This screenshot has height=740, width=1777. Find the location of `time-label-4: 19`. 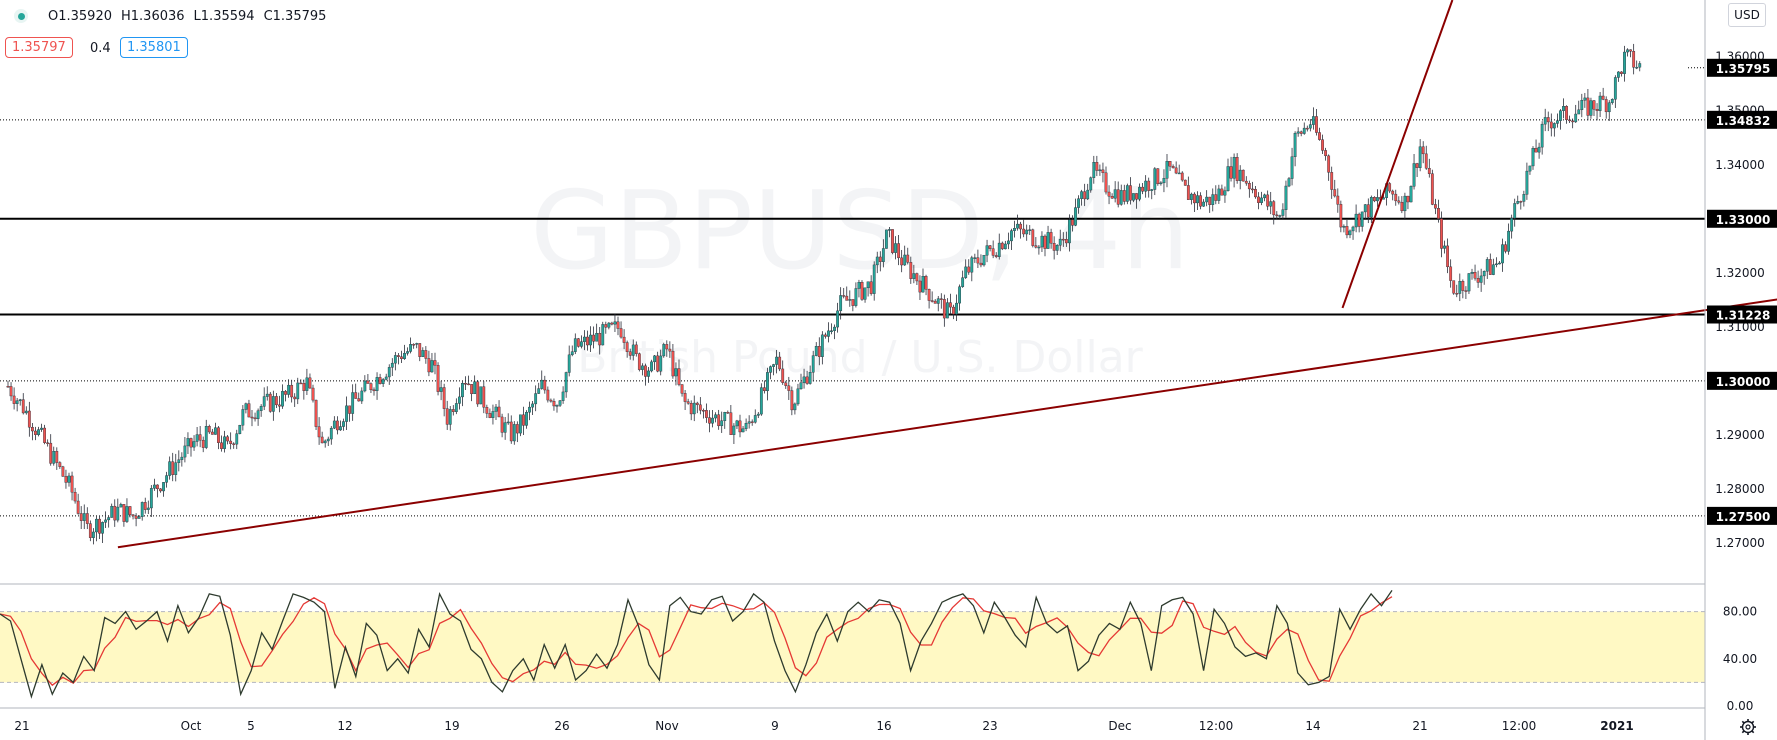

time-label-4: 19 is located at coordinates (451, 726).